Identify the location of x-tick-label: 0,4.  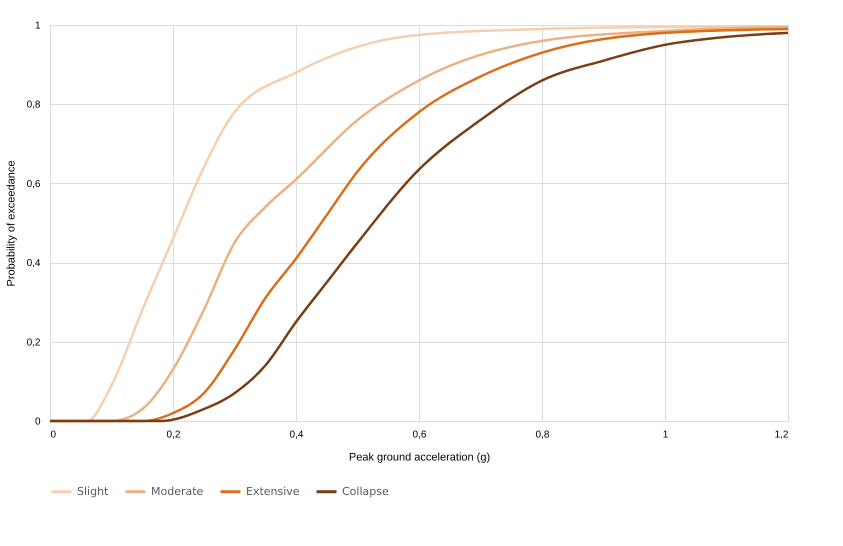
(297, 435).